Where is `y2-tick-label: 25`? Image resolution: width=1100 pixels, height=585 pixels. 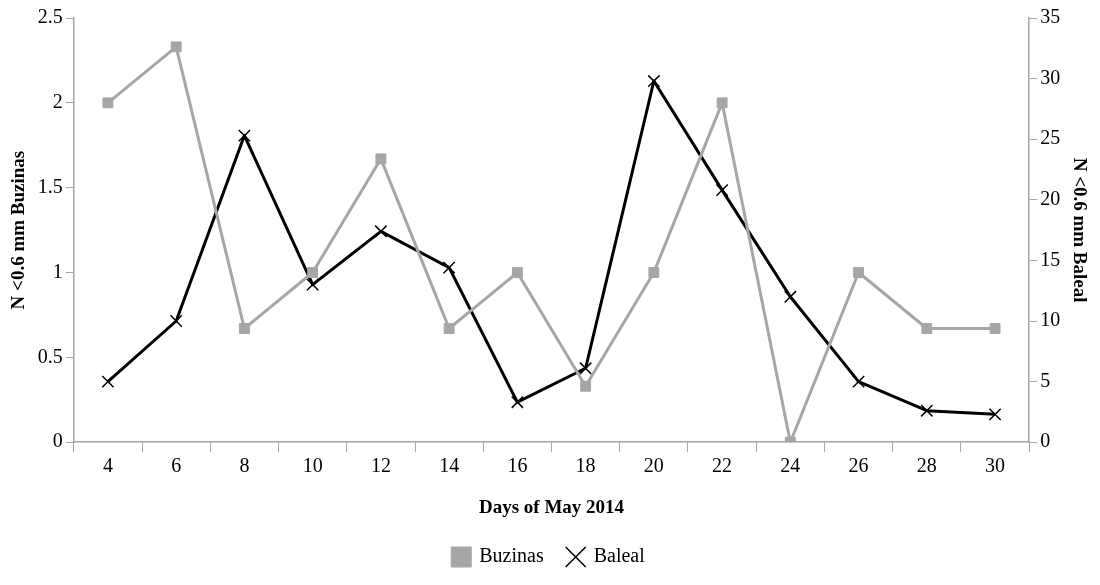 y2-tick-label: 25 is located at coordinates (1050, 137).